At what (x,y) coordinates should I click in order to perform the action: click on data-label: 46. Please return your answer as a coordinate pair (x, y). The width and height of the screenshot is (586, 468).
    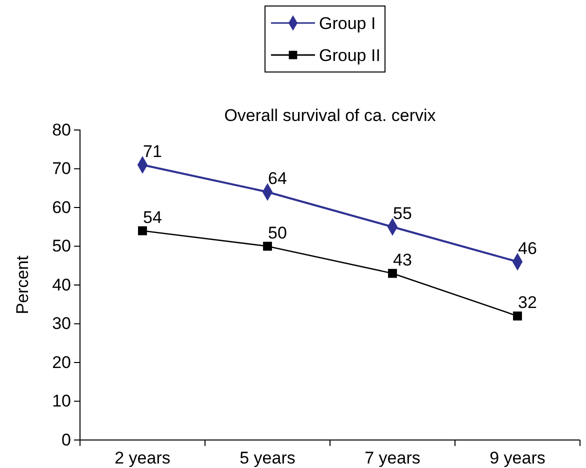
    Looking at the image, I should click on (527, 248).